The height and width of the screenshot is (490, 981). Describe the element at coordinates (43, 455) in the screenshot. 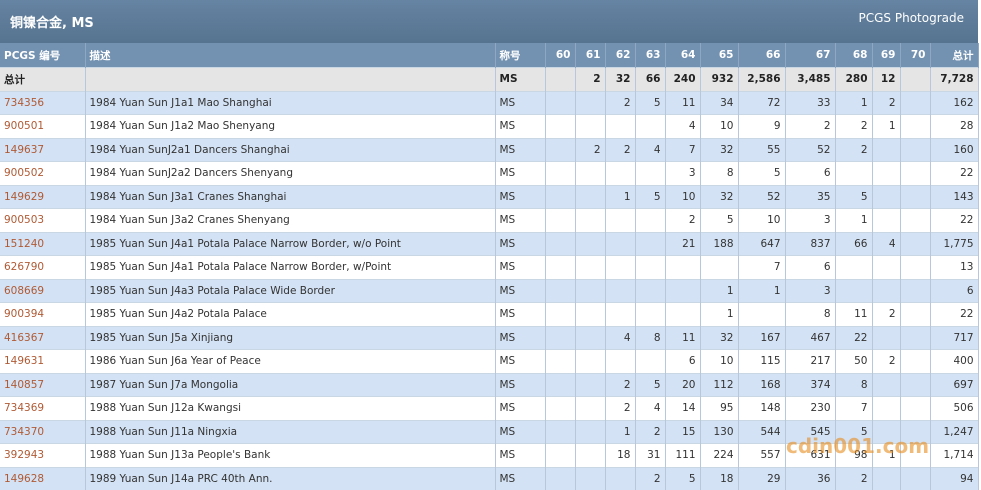

I see `cell: 392943` at that location.